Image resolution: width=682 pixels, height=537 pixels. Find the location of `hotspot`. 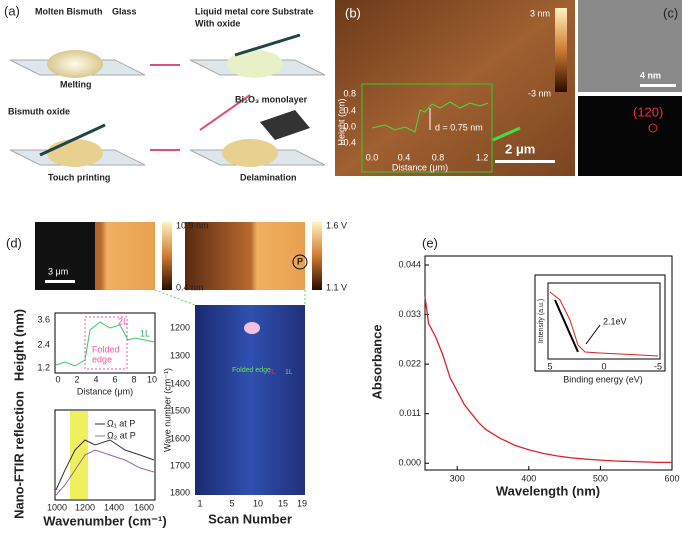

hotspot is located at coordinates (252, 328).